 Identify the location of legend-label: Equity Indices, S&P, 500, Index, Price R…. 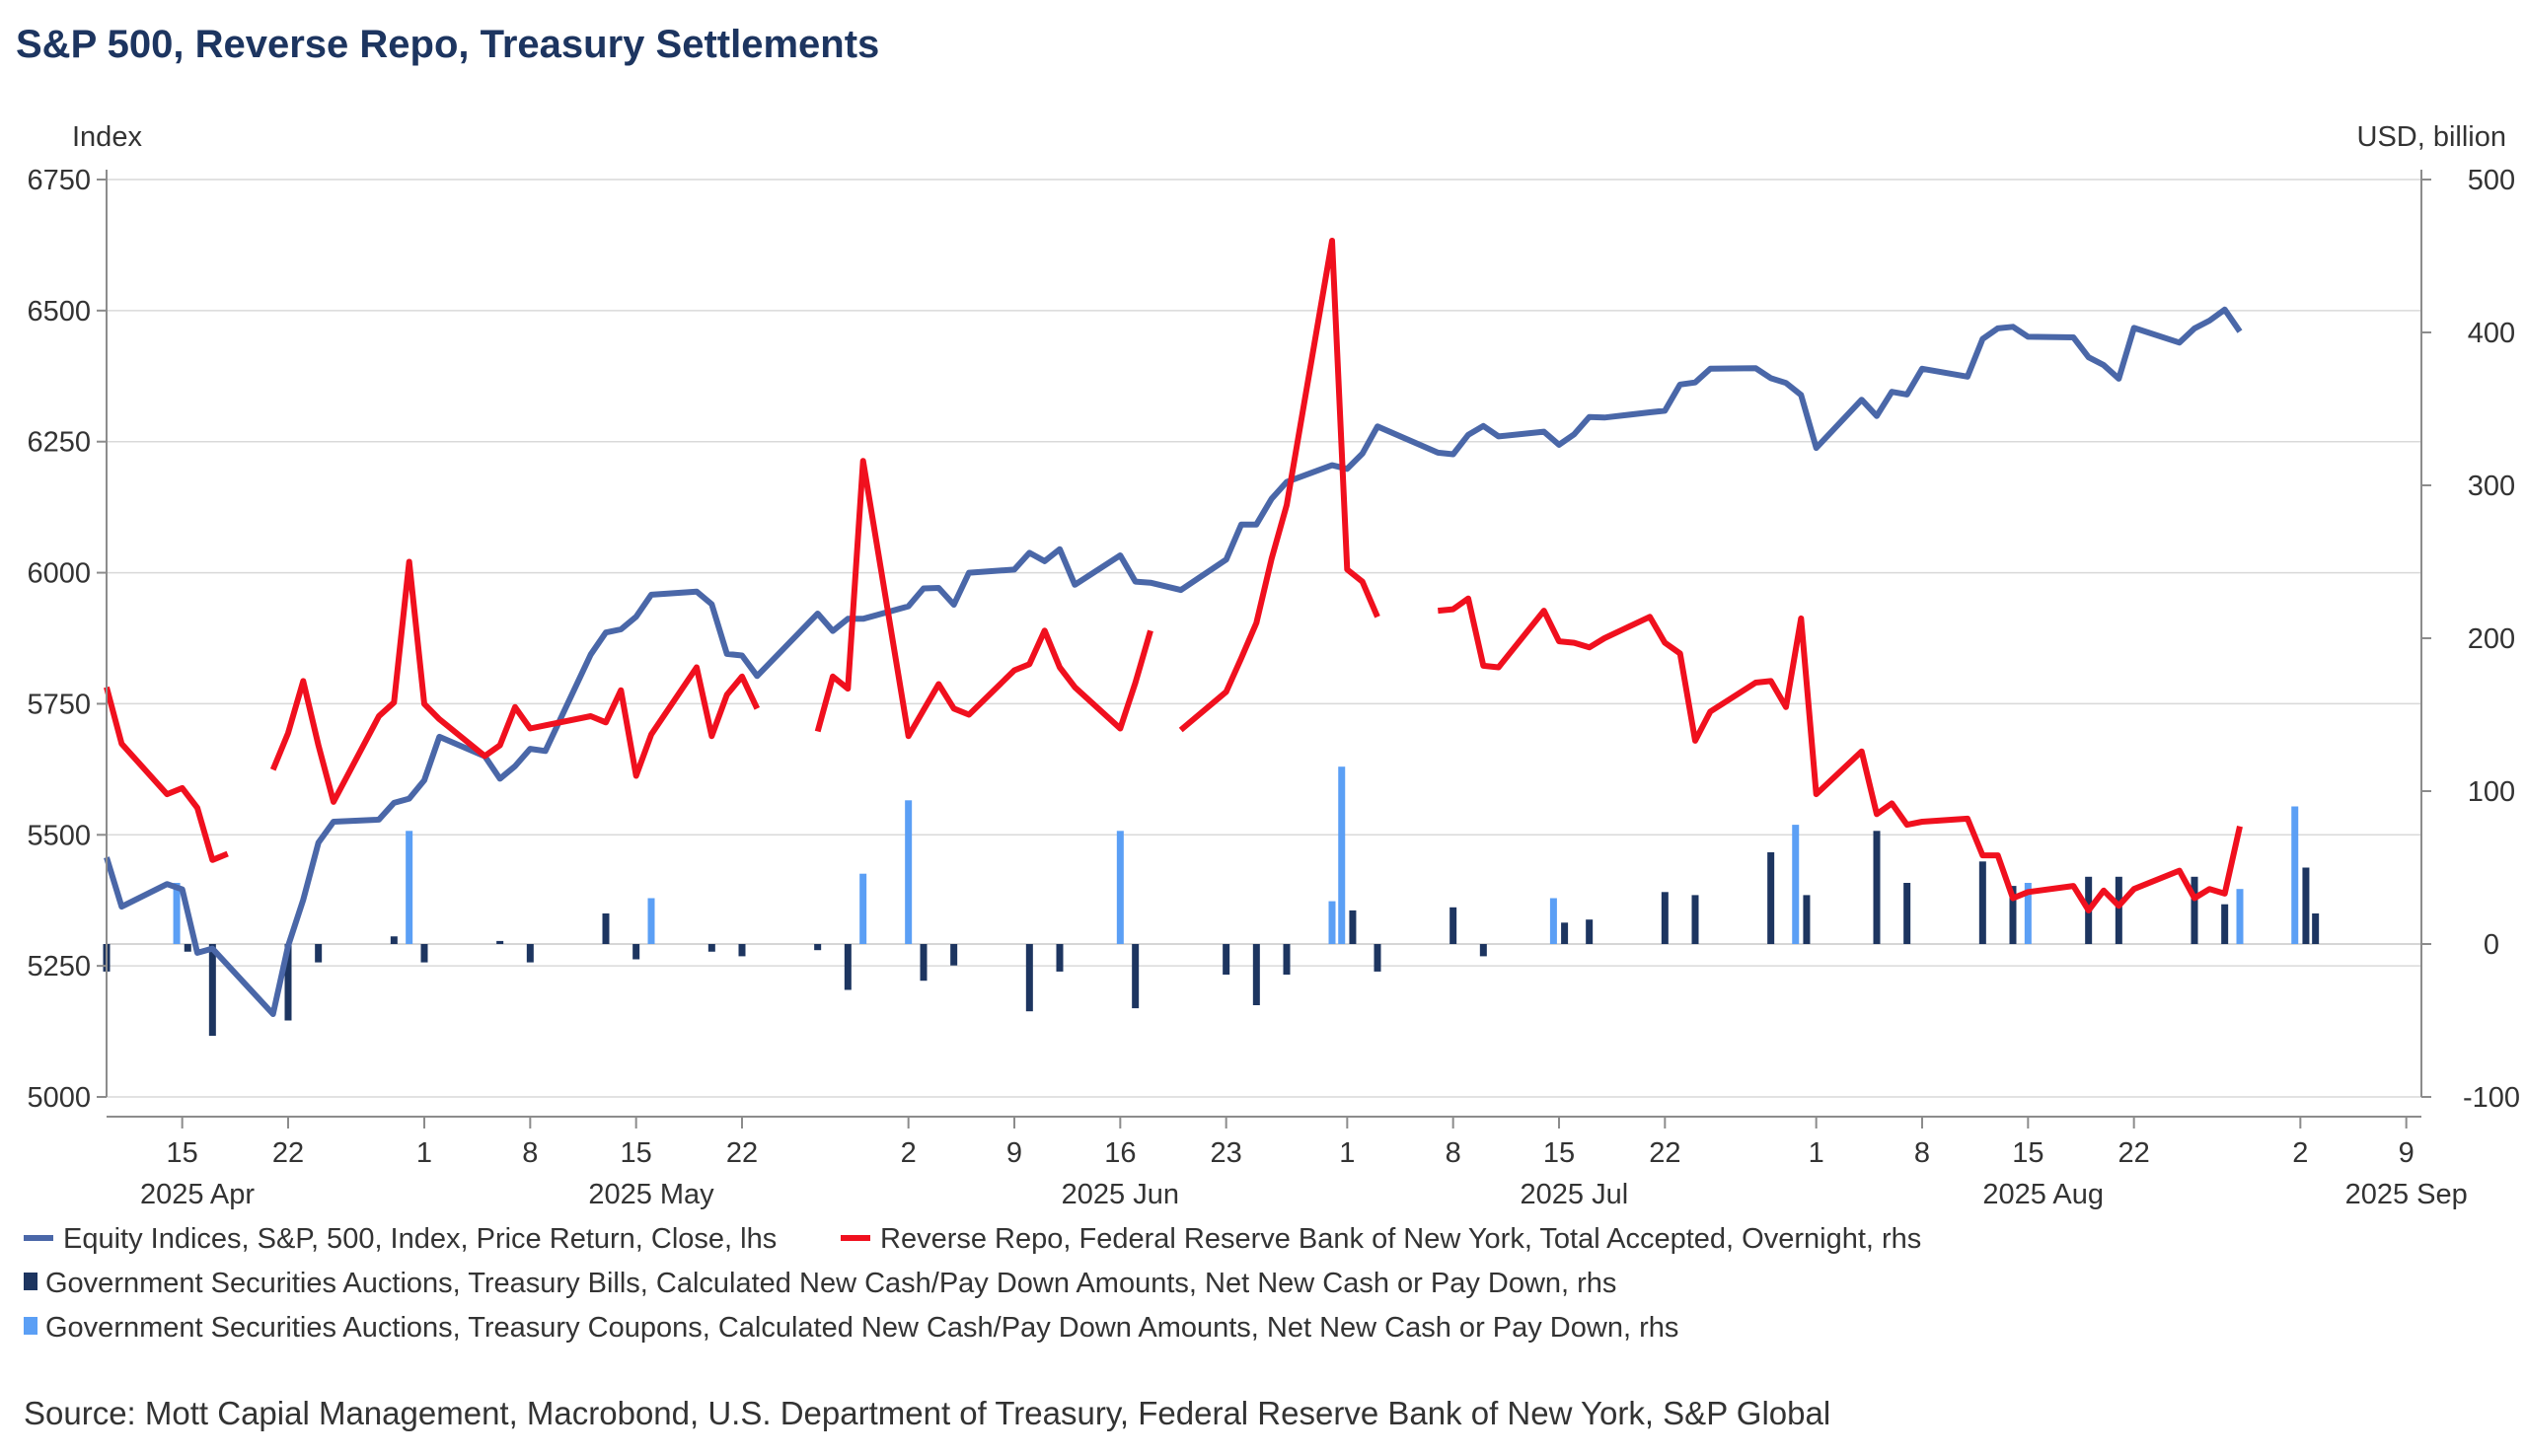
(420, 1239).